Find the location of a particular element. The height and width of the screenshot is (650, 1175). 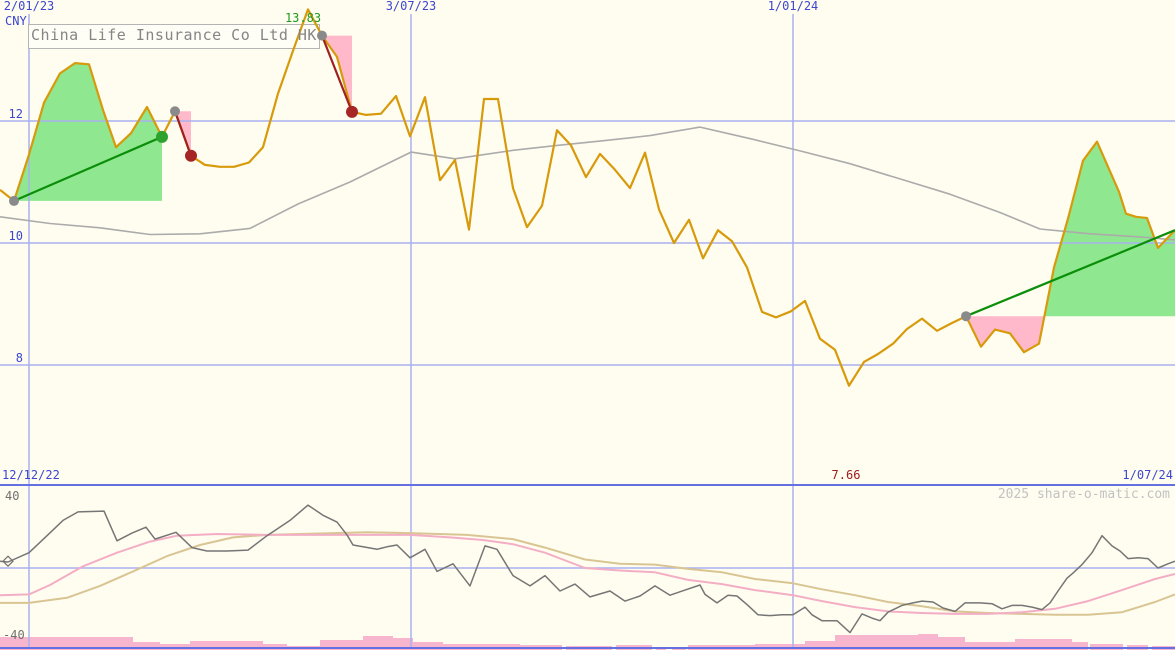

watermark: 2025 share-o-matic.com is located at coordinates (1083, 494).